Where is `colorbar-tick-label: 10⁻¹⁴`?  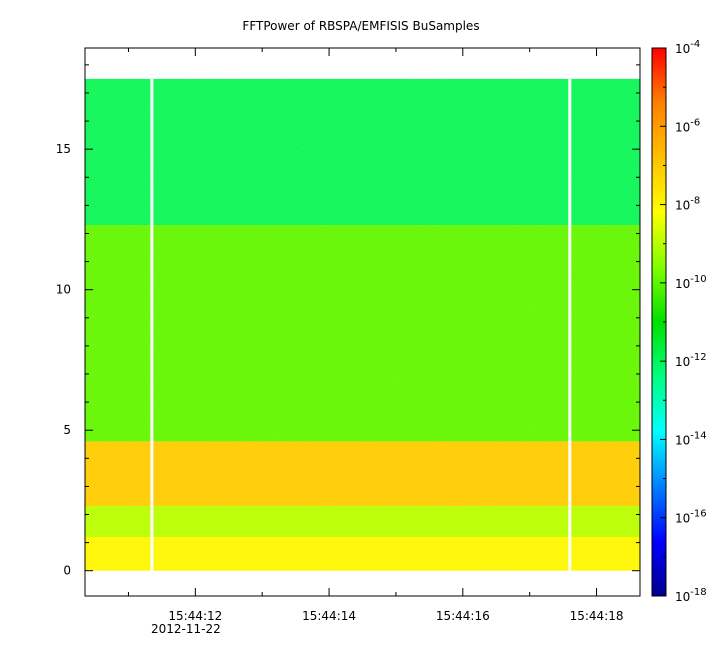 colorbar-tick-label: 10⁻¹⁴ is located at coordinates (691, 438).